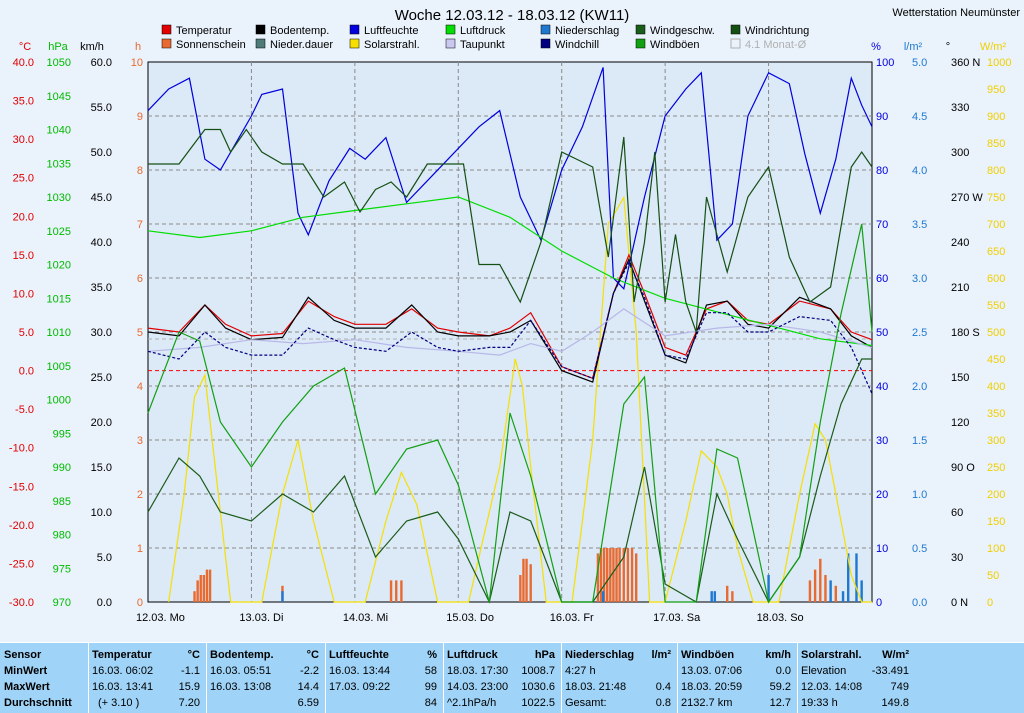 Image resolution: width=1024 pixels, height=713 pixels. I want to click on axis-tick-rain: 5.0, so click(919, 63).